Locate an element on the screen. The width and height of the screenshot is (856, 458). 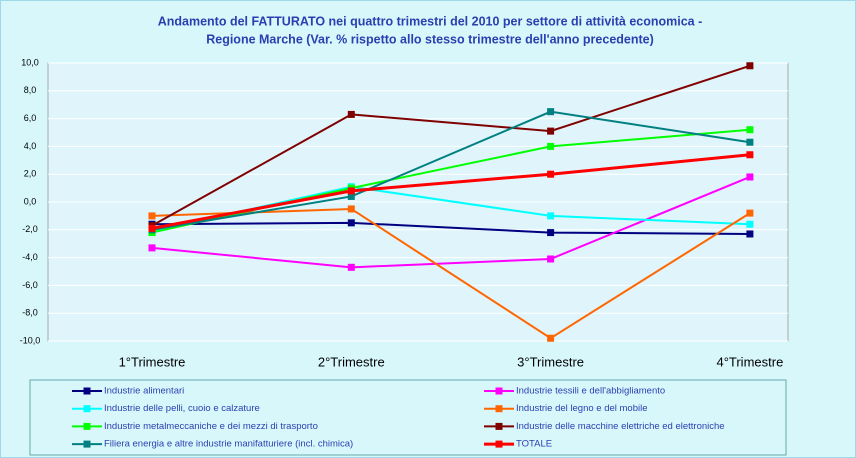
y-tick-label: 8,0 is located at coordinates (30, 90).